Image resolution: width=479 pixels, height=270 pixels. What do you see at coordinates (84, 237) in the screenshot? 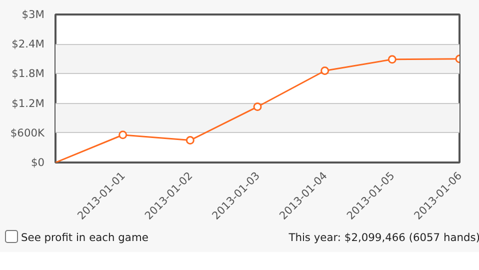
I see `text: See profit in each game` at bounding box center [84, 237].